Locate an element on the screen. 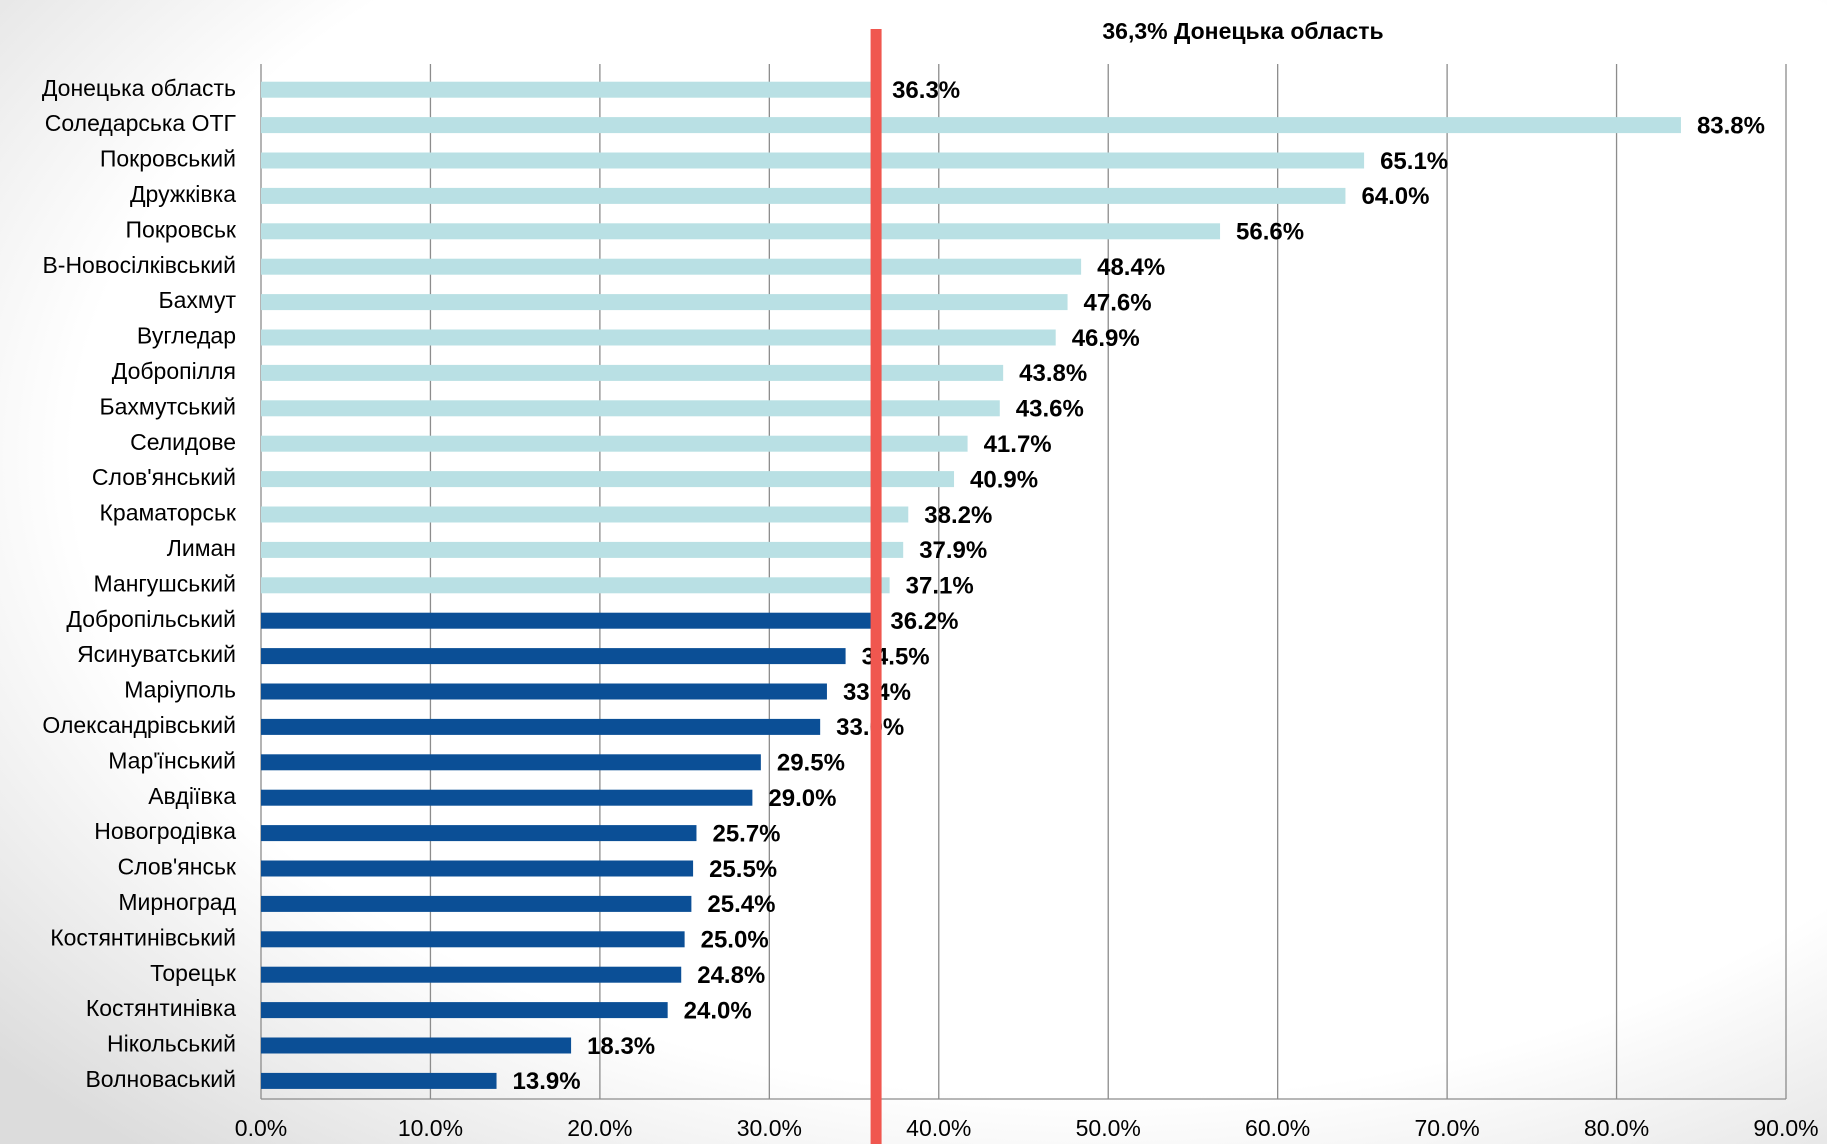 The image size is (1827, 1144). category-label: Мангушський is located at coordinates (165, 583).